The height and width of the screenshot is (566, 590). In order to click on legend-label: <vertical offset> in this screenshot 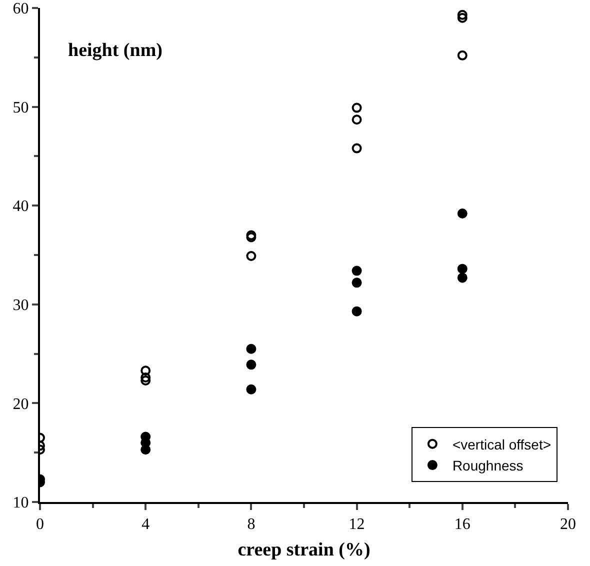, I will do `click(502, 444)`.